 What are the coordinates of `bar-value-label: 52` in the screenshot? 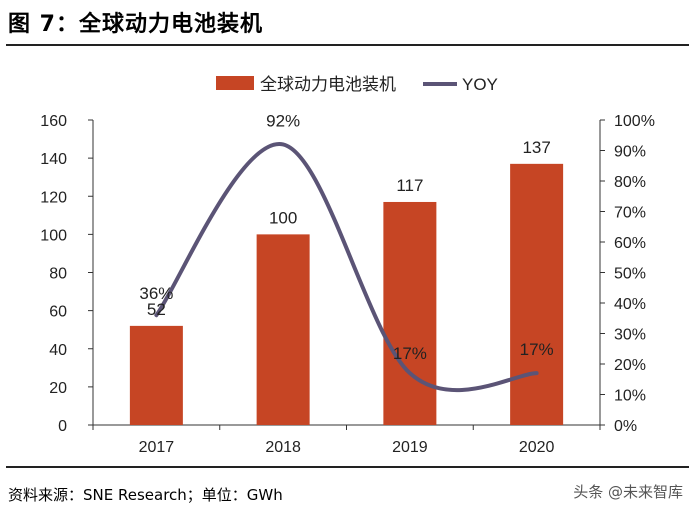 It's located at (156, 309).